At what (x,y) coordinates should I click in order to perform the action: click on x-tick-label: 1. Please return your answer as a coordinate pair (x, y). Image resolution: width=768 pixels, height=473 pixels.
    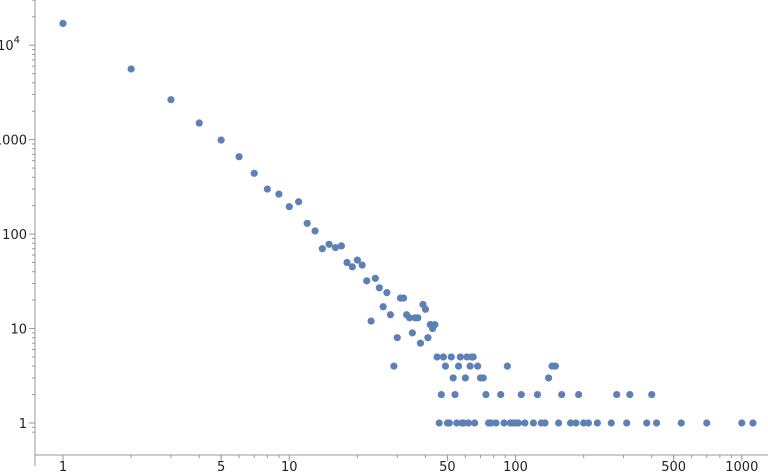
    Looking at the image, I should click on (63, 466).